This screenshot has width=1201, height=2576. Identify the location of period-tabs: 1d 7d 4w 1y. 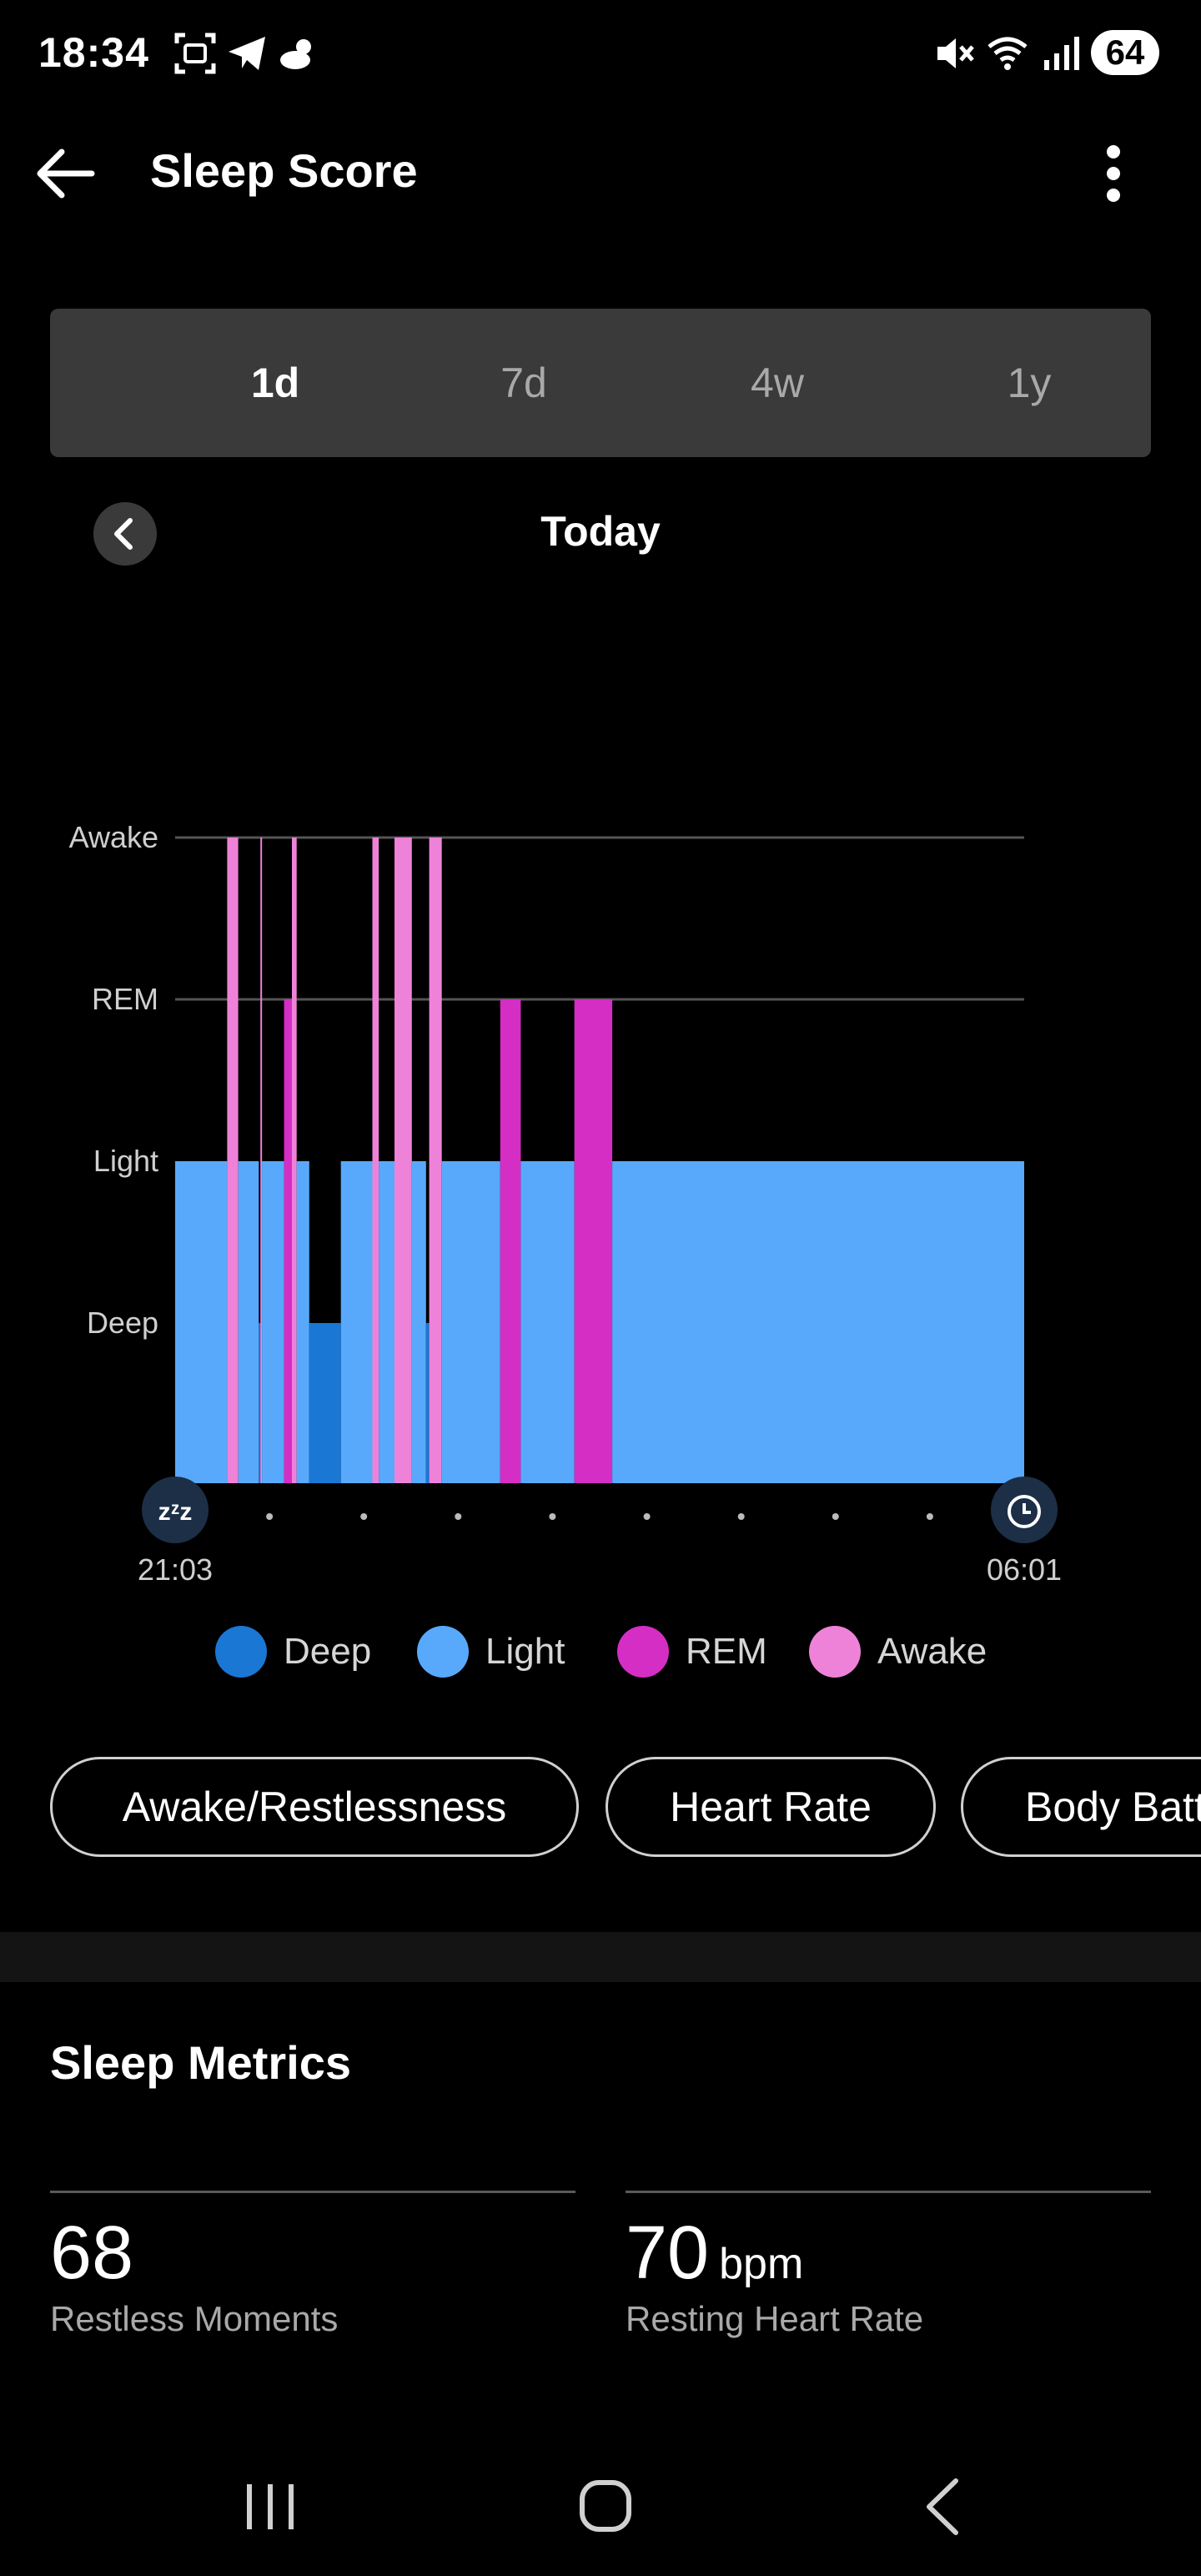
(601, 383).